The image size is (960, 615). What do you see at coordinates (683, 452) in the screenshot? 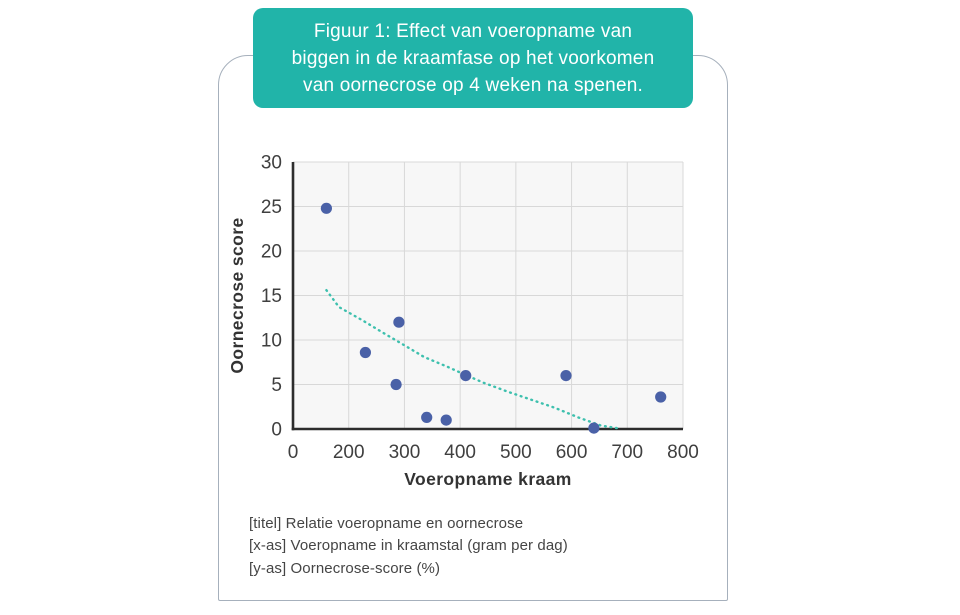
I see `x-tick-label: 800` at bounding box center [683, 452].